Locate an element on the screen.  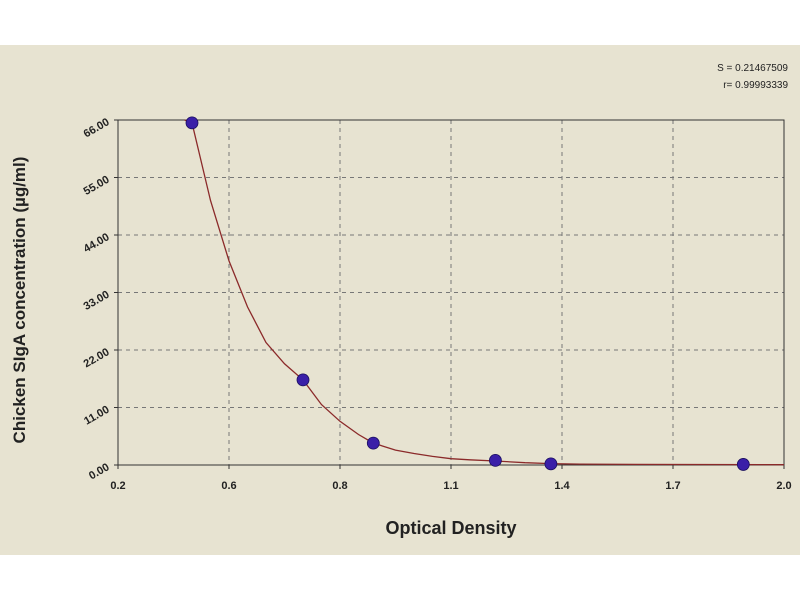
x-tick-label: 1.7 is located at coordinates (672, 486).